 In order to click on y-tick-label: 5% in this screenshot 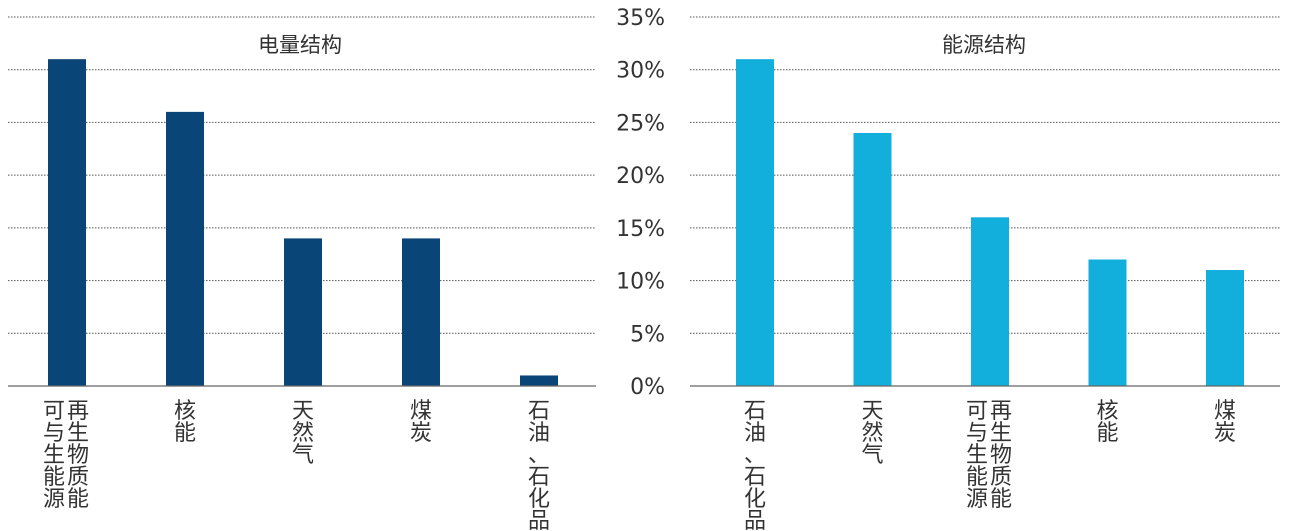, I will do `click(647, 334)`.